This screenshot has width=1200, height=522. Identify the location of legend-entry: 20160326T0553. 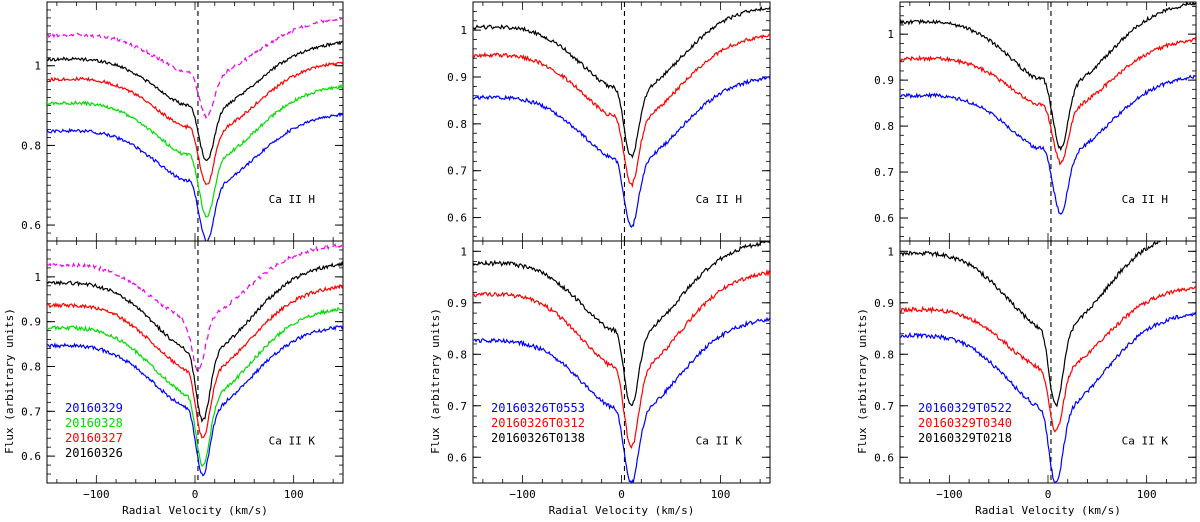
(538, 408).